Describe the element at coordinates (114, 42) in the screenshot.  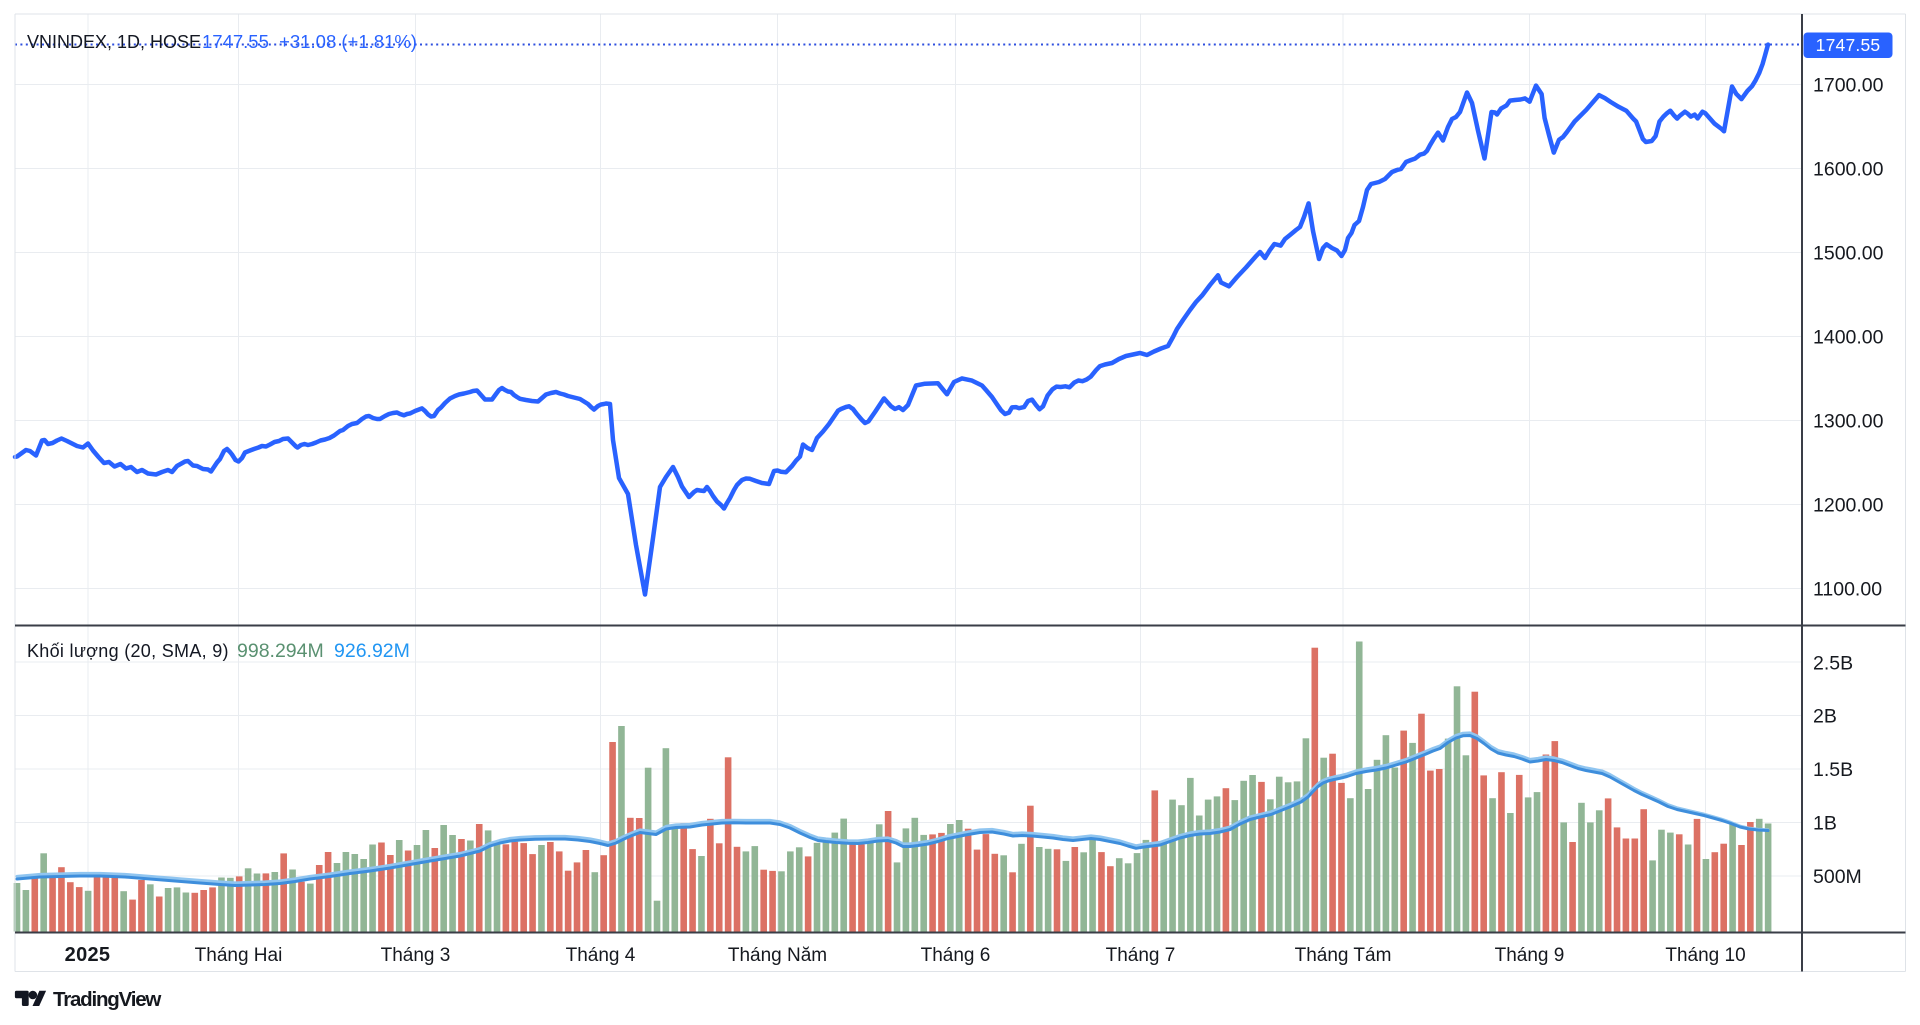
I see `svg-text: VNINDEX, 1D, HOSE` at that location.